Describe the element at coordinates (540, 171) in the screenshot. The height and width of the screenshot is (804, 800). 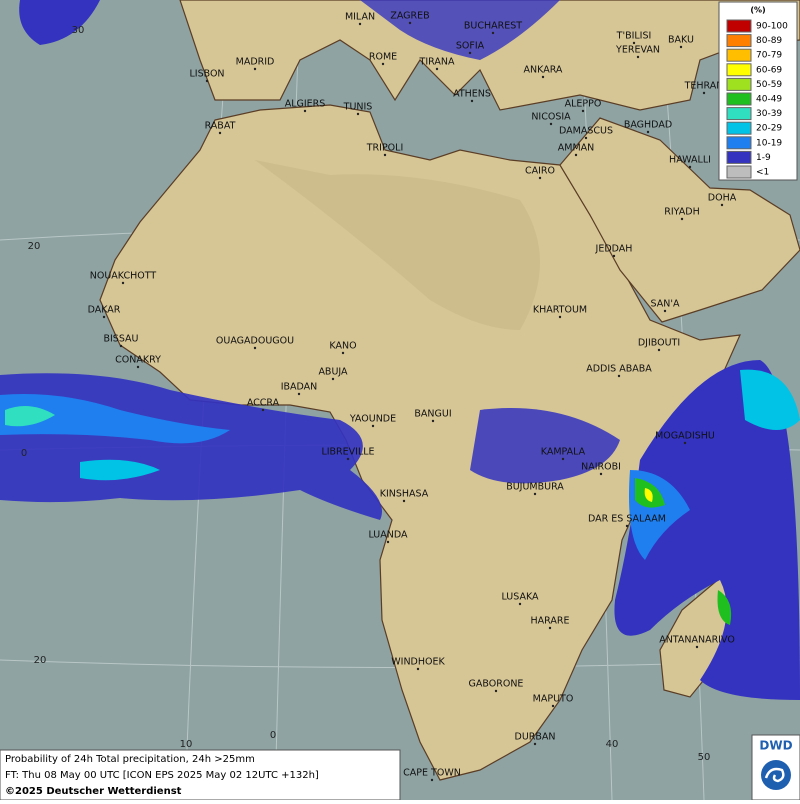
I see `city-label: CAIRO` at that location.